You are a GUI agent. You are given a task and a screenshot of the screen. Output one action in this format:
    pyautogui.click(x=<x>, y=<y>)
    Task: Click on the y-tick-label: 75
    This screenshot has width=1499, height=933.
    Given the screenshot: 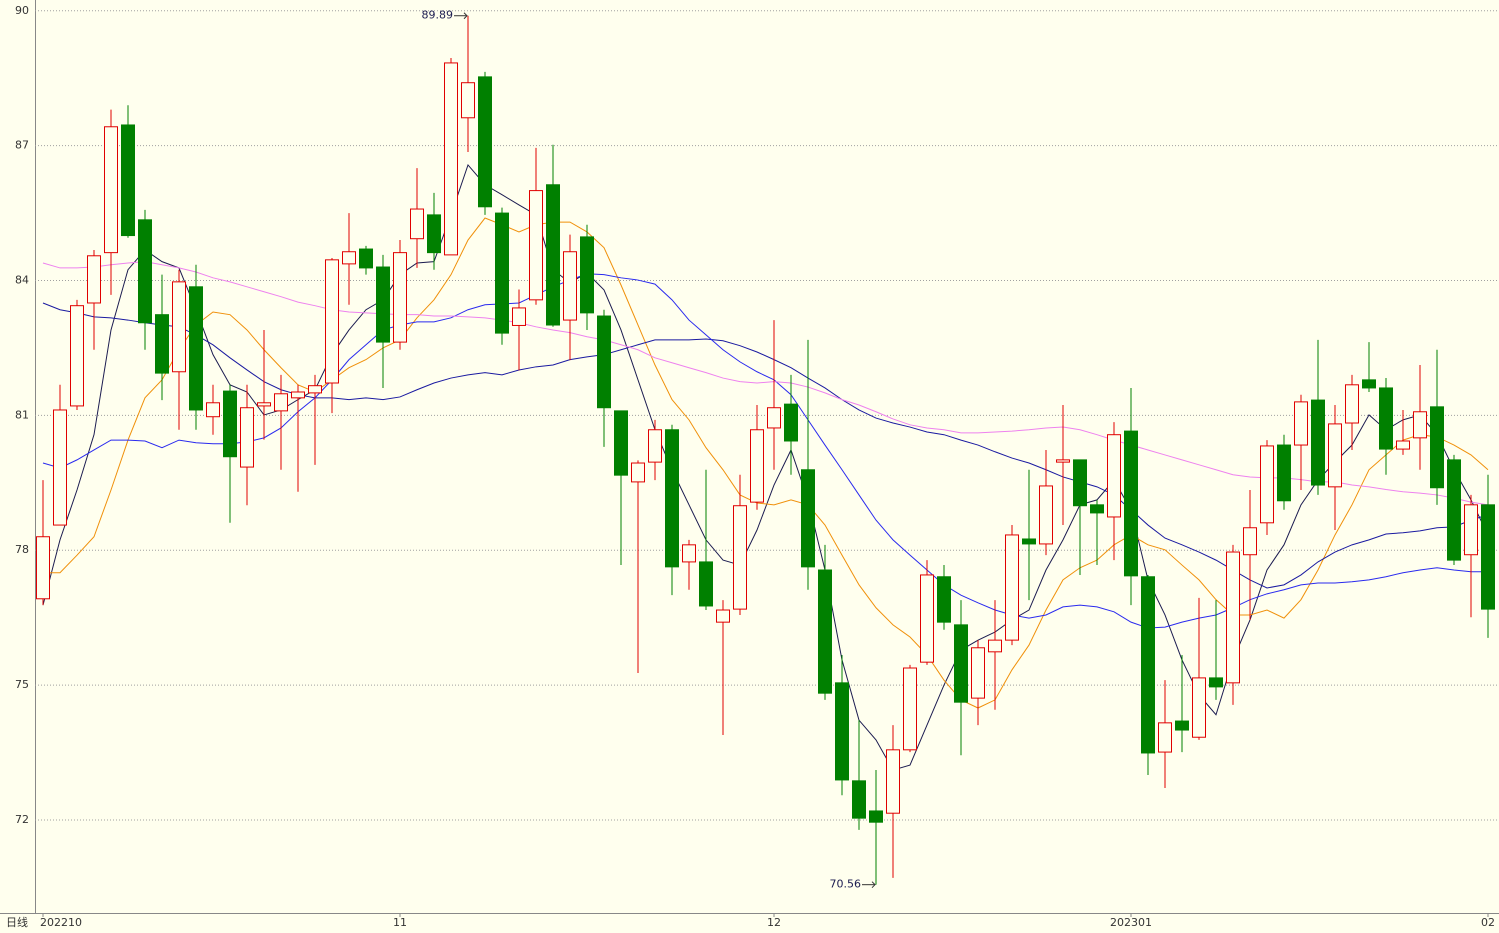 What is the action you would take?
    pyautogui.click(x=22, y=684)
    